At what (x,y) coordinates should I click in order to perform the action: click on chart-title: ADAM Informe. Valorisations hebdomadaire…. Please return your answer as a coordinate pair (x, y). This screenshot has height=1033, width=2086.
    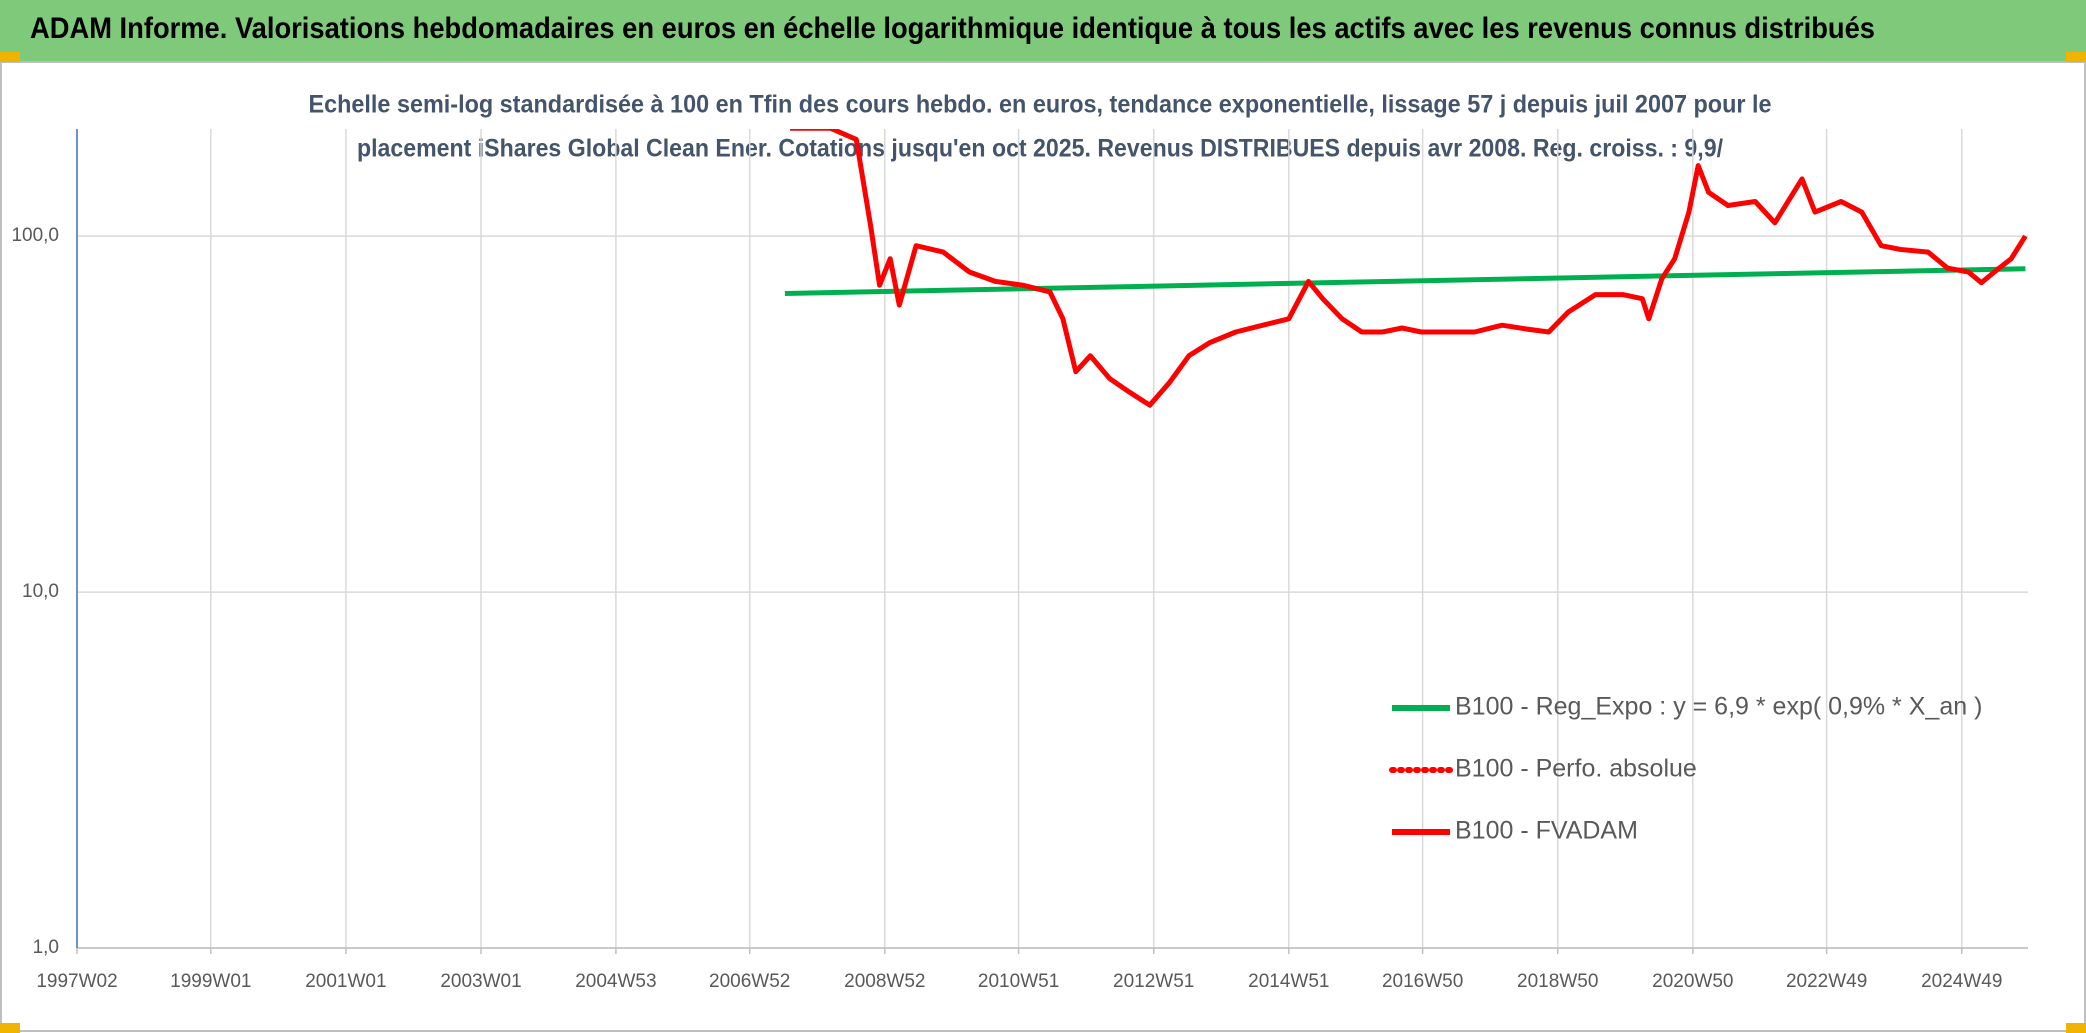
    Looking at the image, I should click on (952, 28).